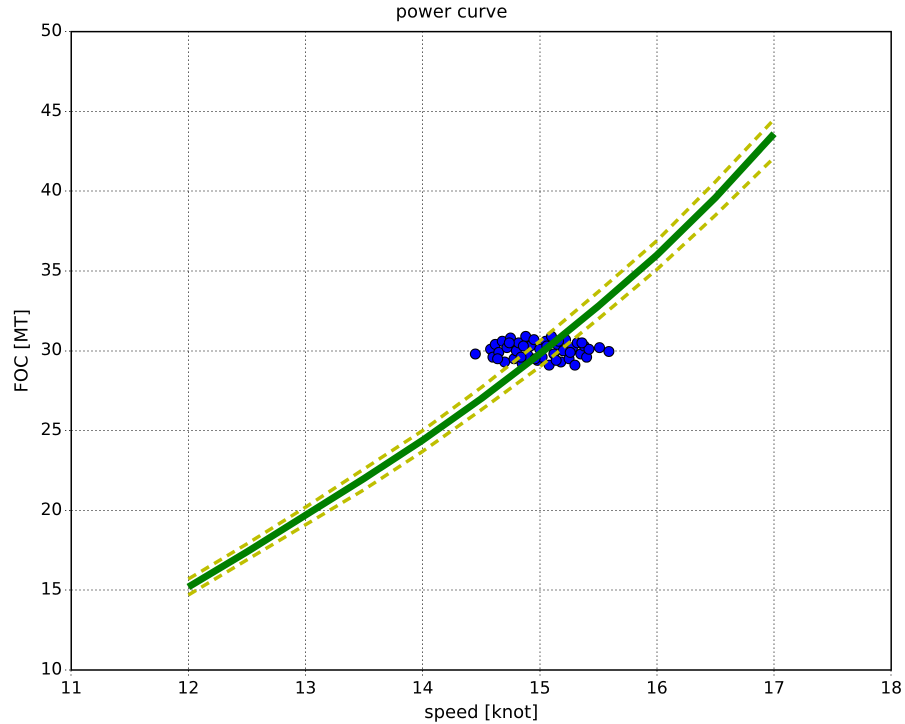  I want to click on y-tick-label: 50, so click(51, 31).